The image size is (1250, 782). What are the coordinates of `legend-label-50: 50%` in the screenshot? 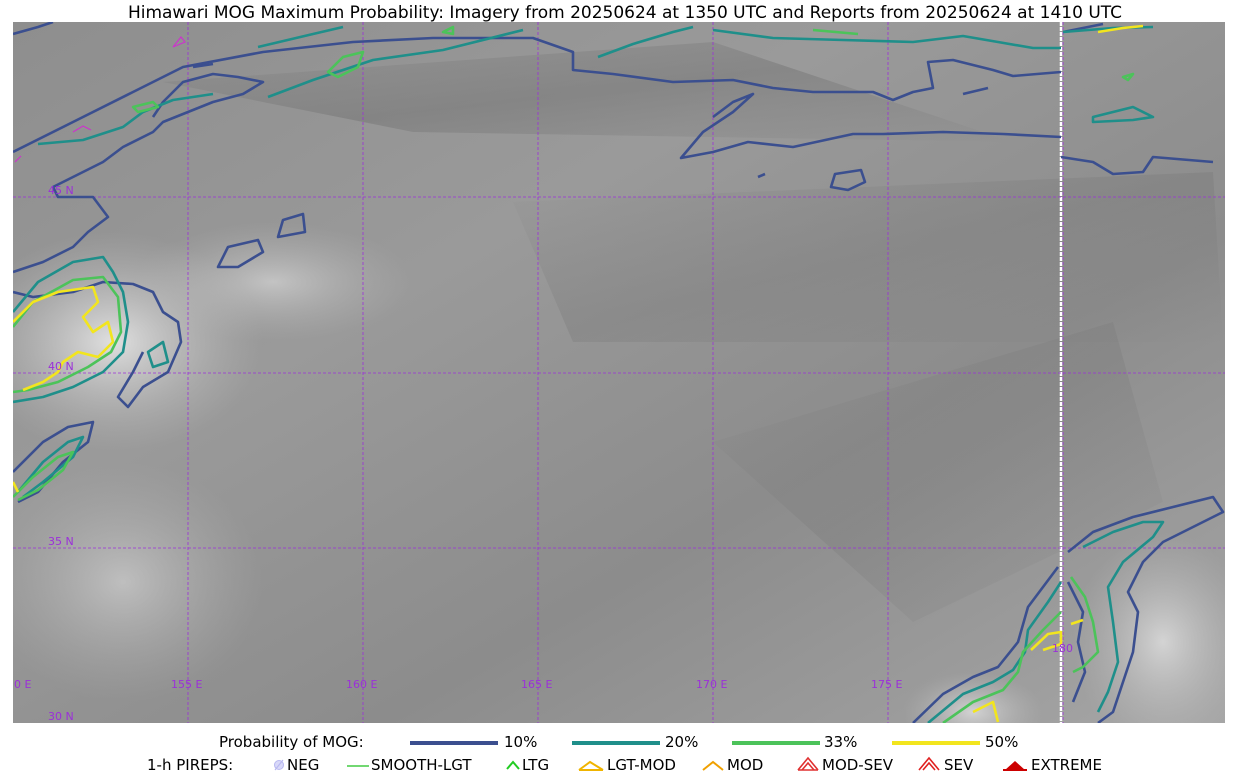 It's located at (1002, 742).